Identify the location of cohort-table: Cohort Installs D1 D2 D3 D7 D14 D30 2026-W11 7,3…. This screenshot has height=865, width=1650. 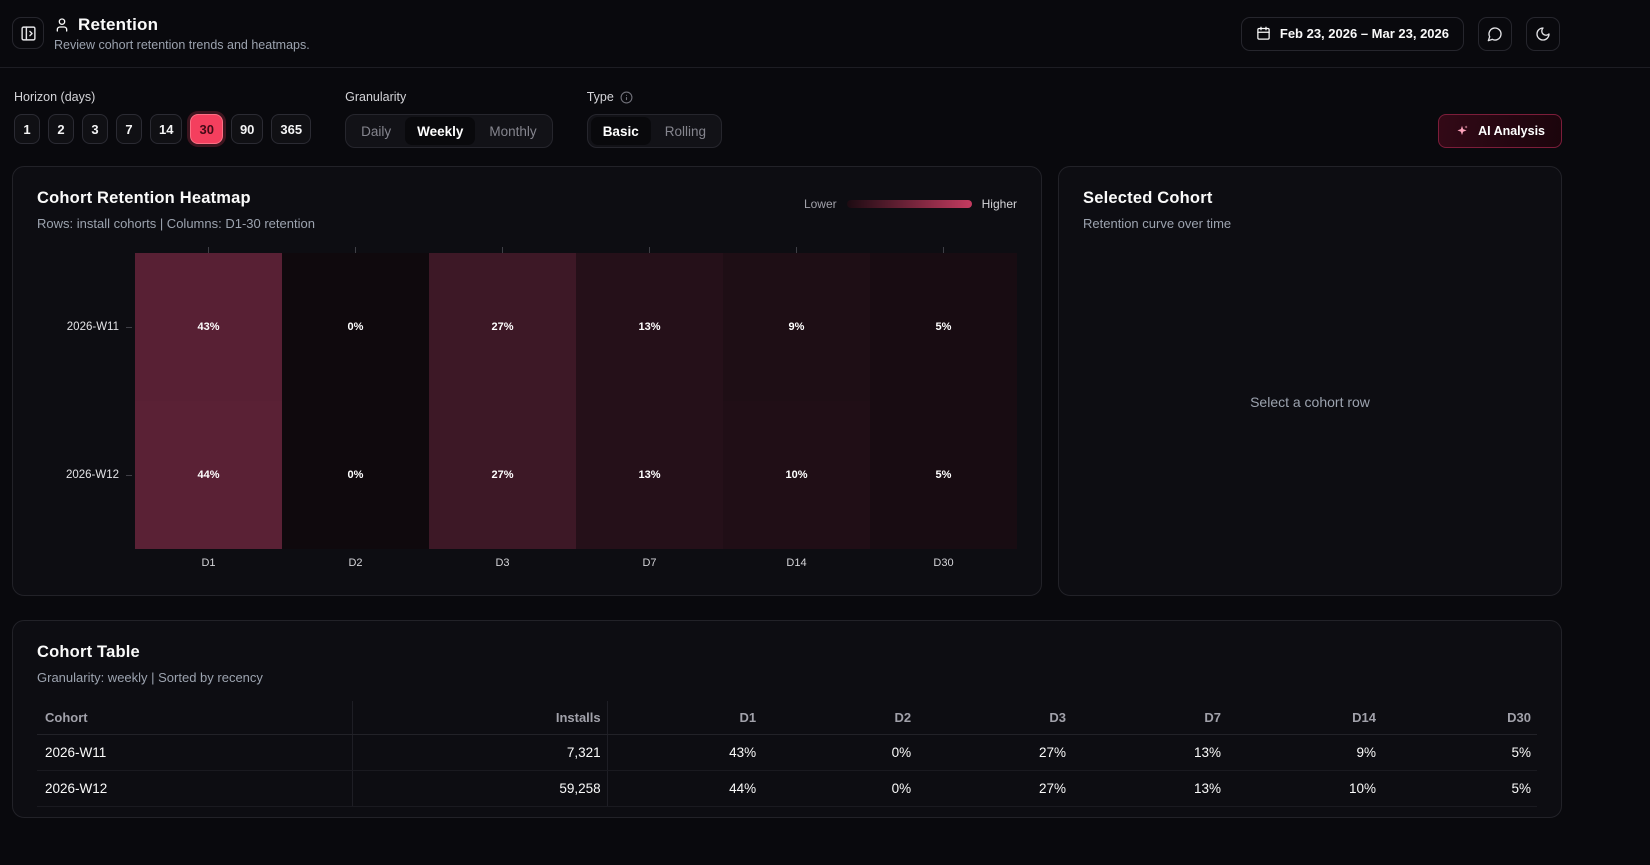
(787, 754).